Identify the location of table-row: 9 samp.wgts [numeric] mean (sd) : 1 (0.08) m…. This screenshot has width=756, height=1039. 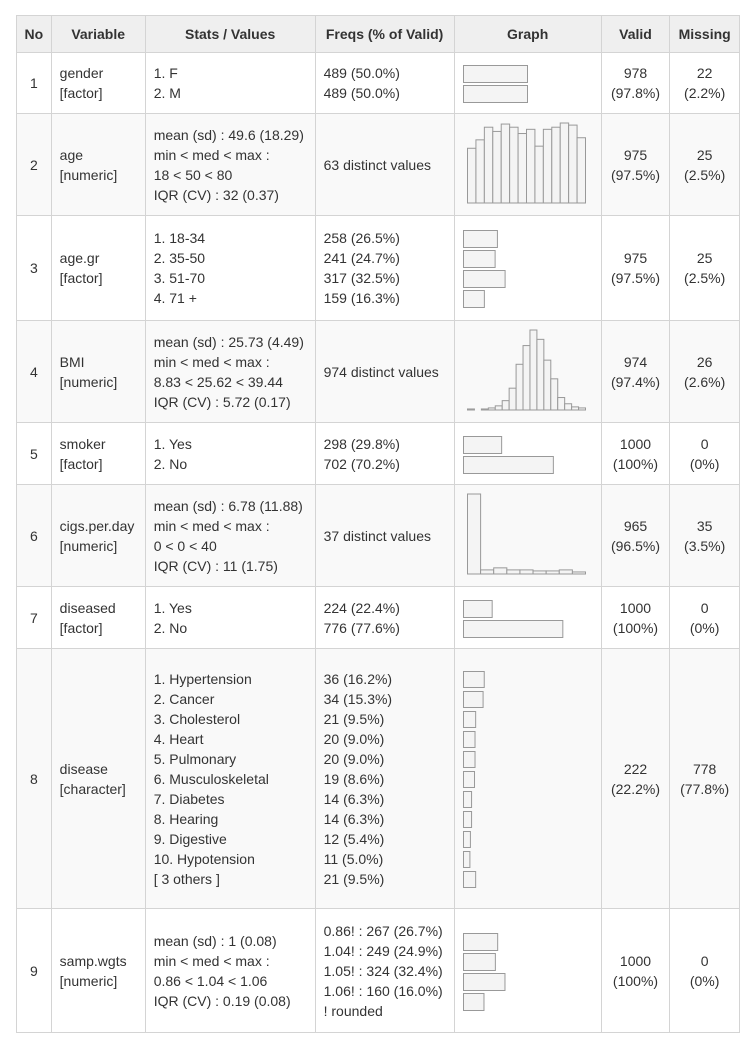
(378, 970).